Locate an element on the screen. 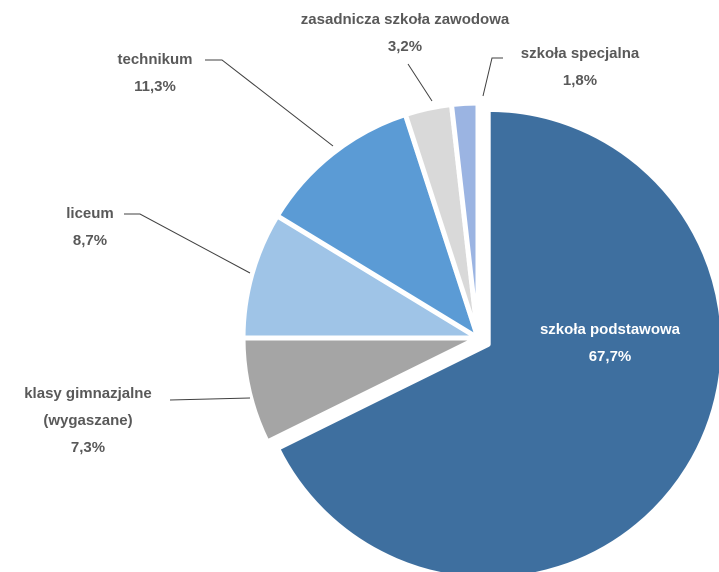 The width and height of the screenshot is (719, 572). label-value: 3,2% is located at coordinates (405, 46).